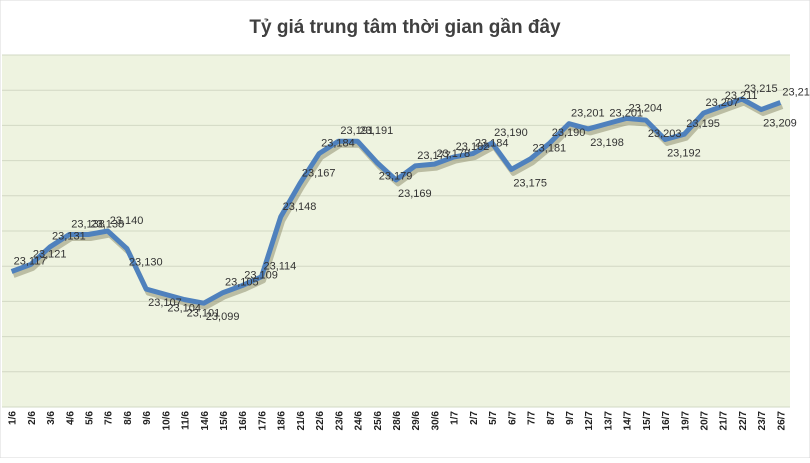  What do you see at coordinates (30, 261) in the screenshot?
I see `data-label: 23,117` at bounding box center [30, 261].